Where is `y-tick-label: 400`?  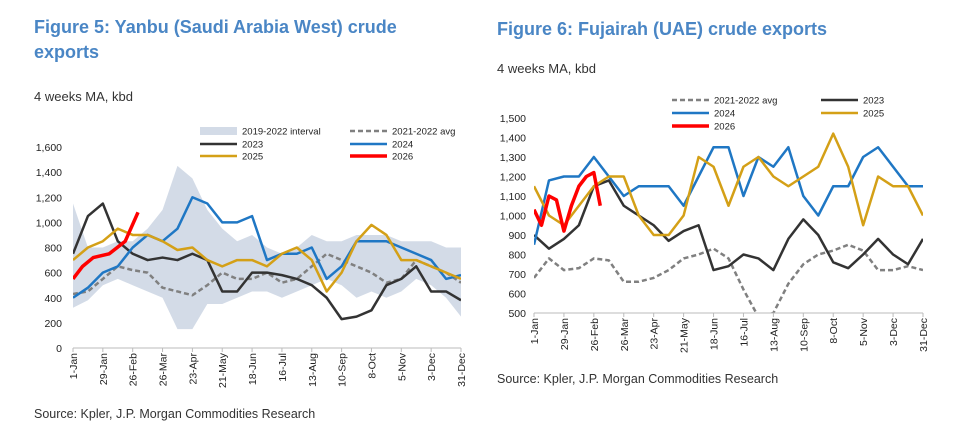
y-tick-label: 400 is located at coordinates (53, 299).